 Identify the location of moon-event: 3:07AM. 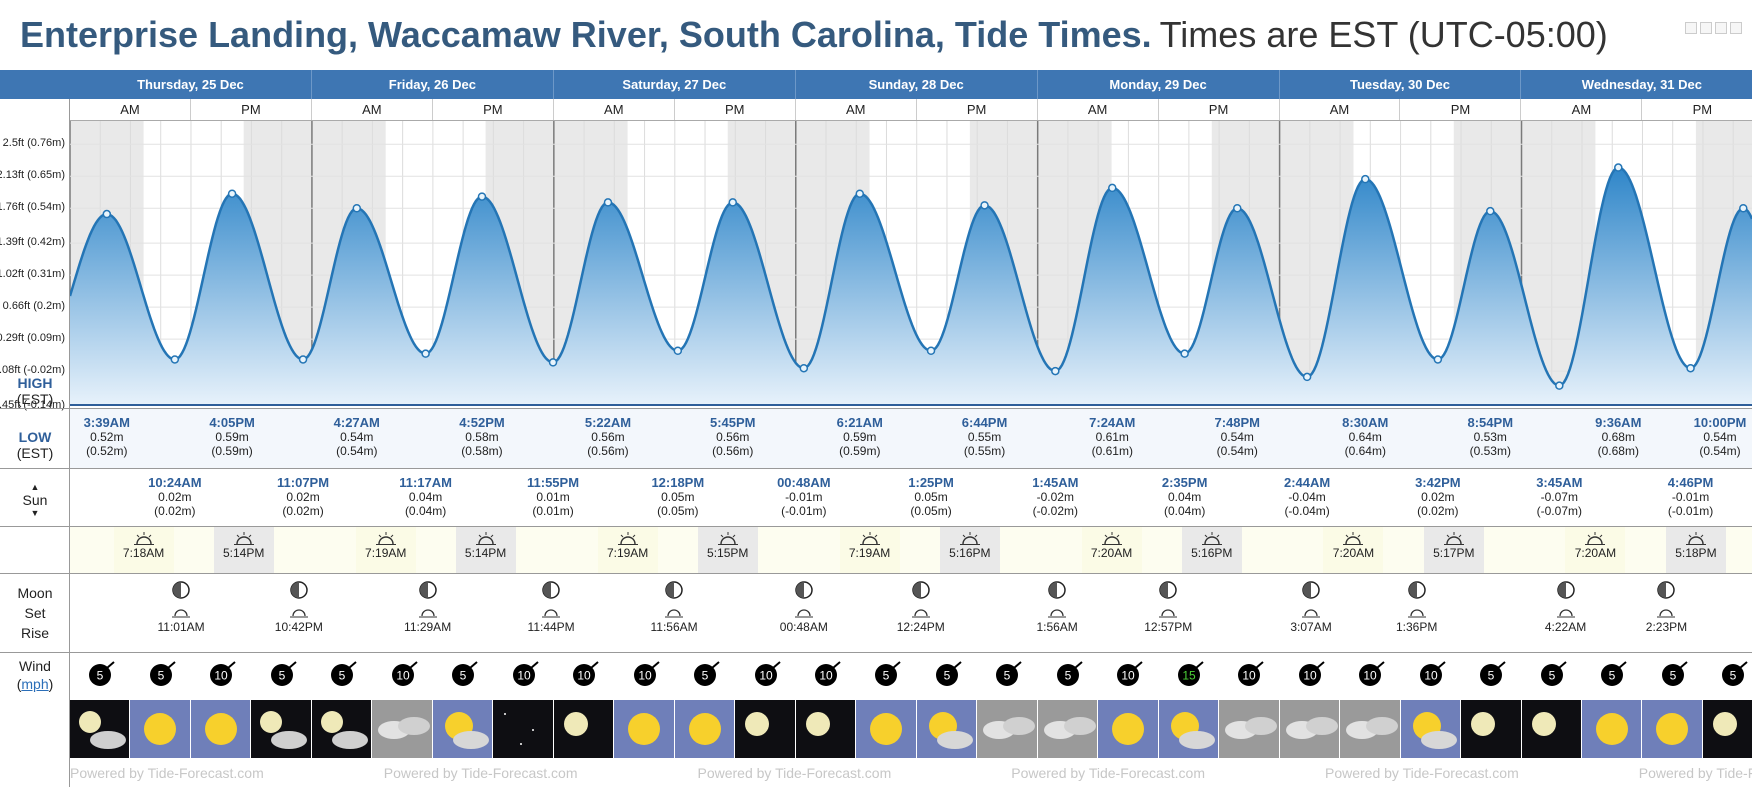
(1311, 607).